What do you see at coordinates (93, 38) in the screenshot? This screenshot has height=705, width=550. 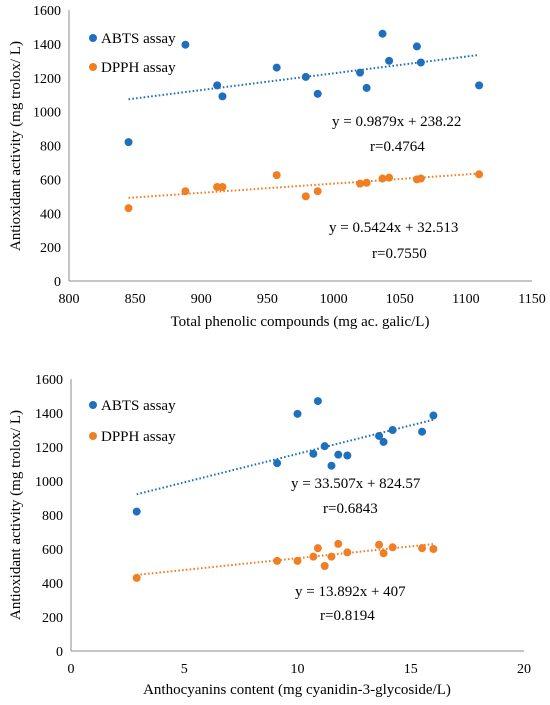 I see `chart-1-legend-marker-abts` at bounding box center [93, 38].